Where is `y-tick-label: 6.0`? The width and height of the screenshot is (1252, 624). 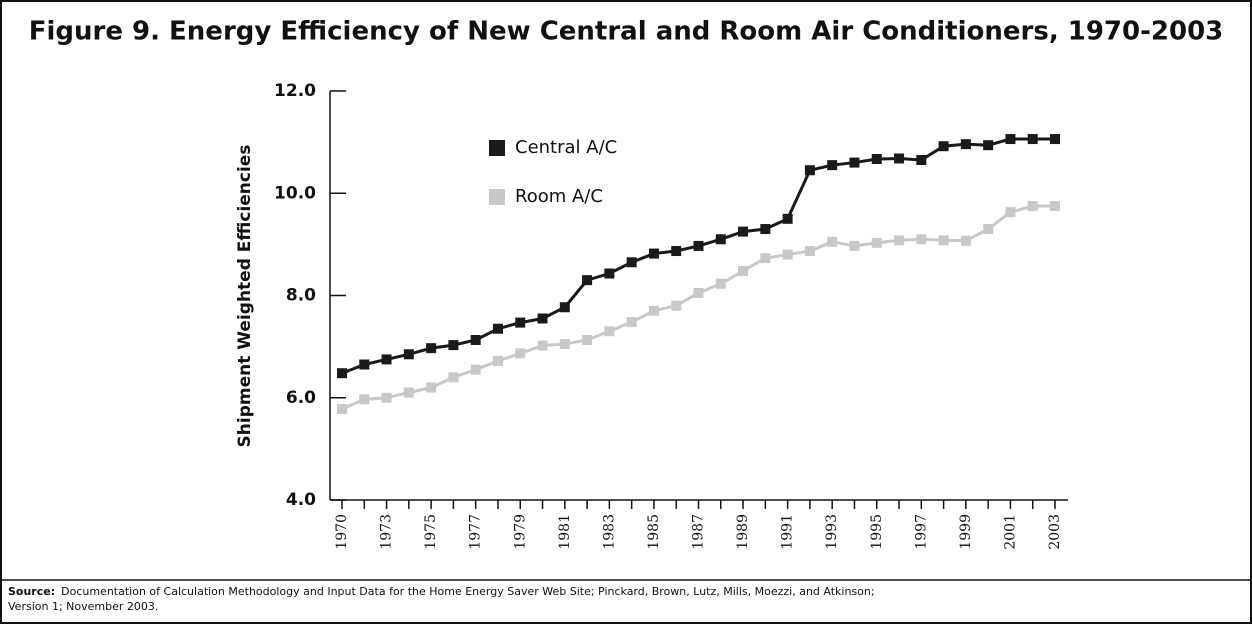
y-tick-label: 6.0 is located at coordinates (301, 398).